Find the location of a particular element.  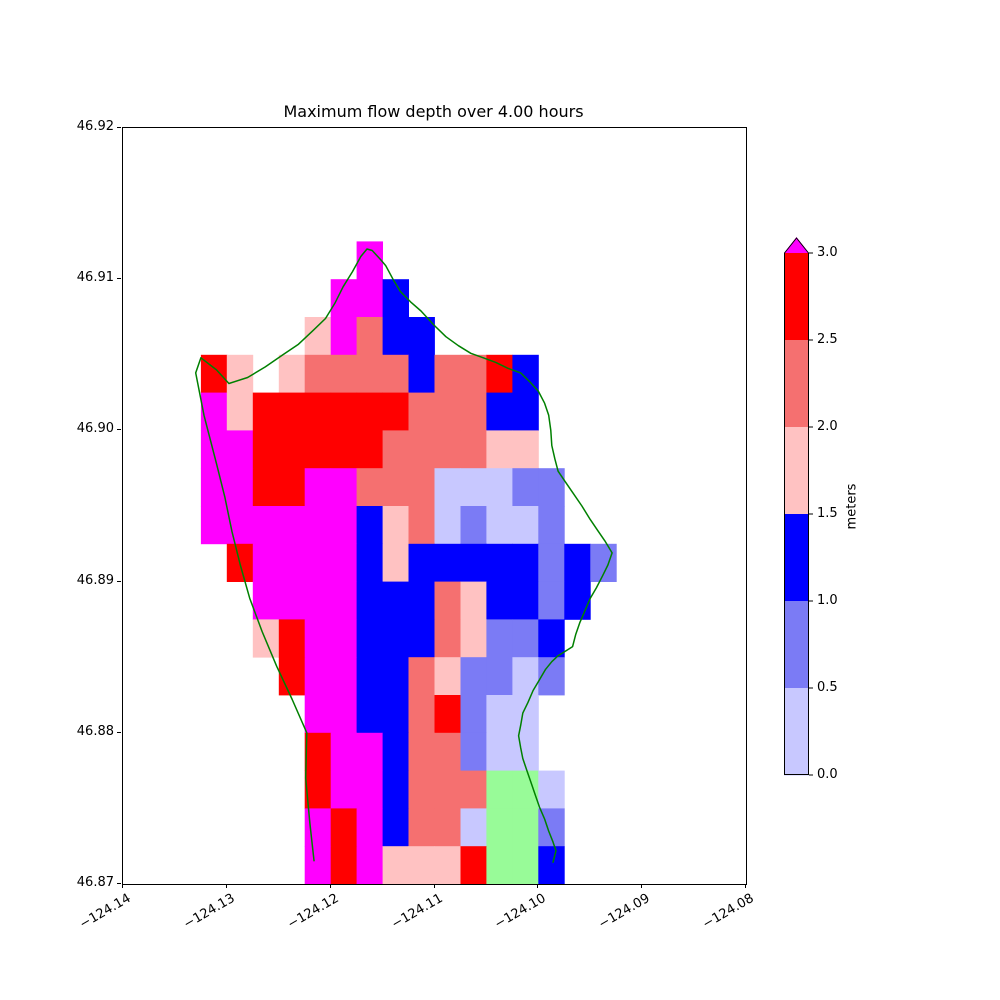

chart-title: Maximum flow depth over 4.00 hours is located at coordinates (433, 111).